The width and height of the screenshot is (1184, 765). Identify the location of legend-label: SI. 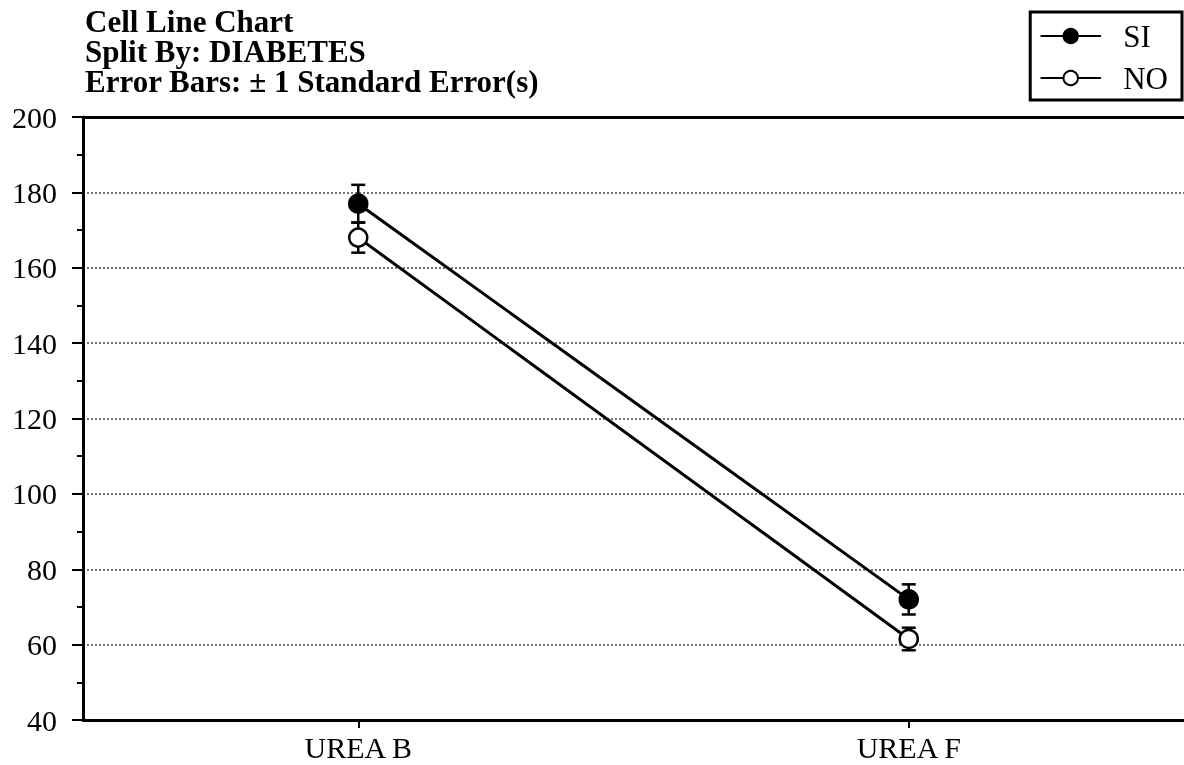
(1137, 36).